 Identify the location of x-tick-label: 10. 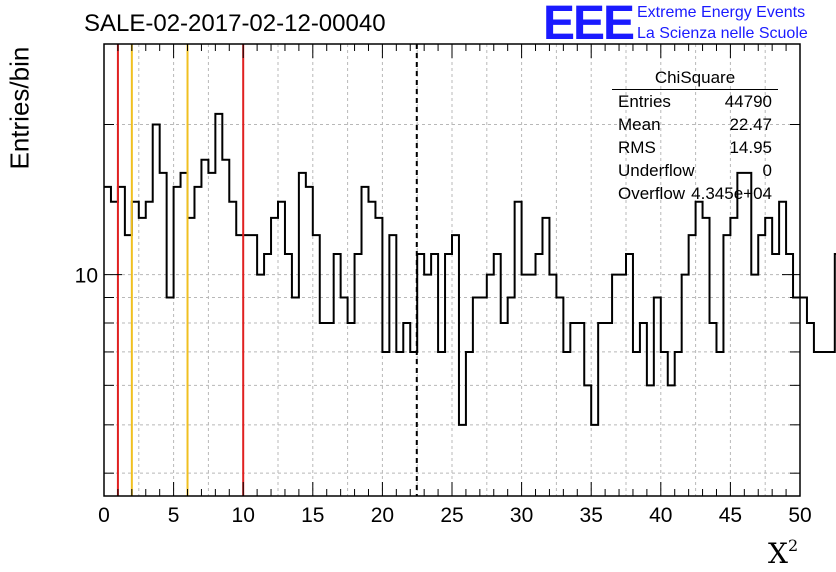
(243, 515).